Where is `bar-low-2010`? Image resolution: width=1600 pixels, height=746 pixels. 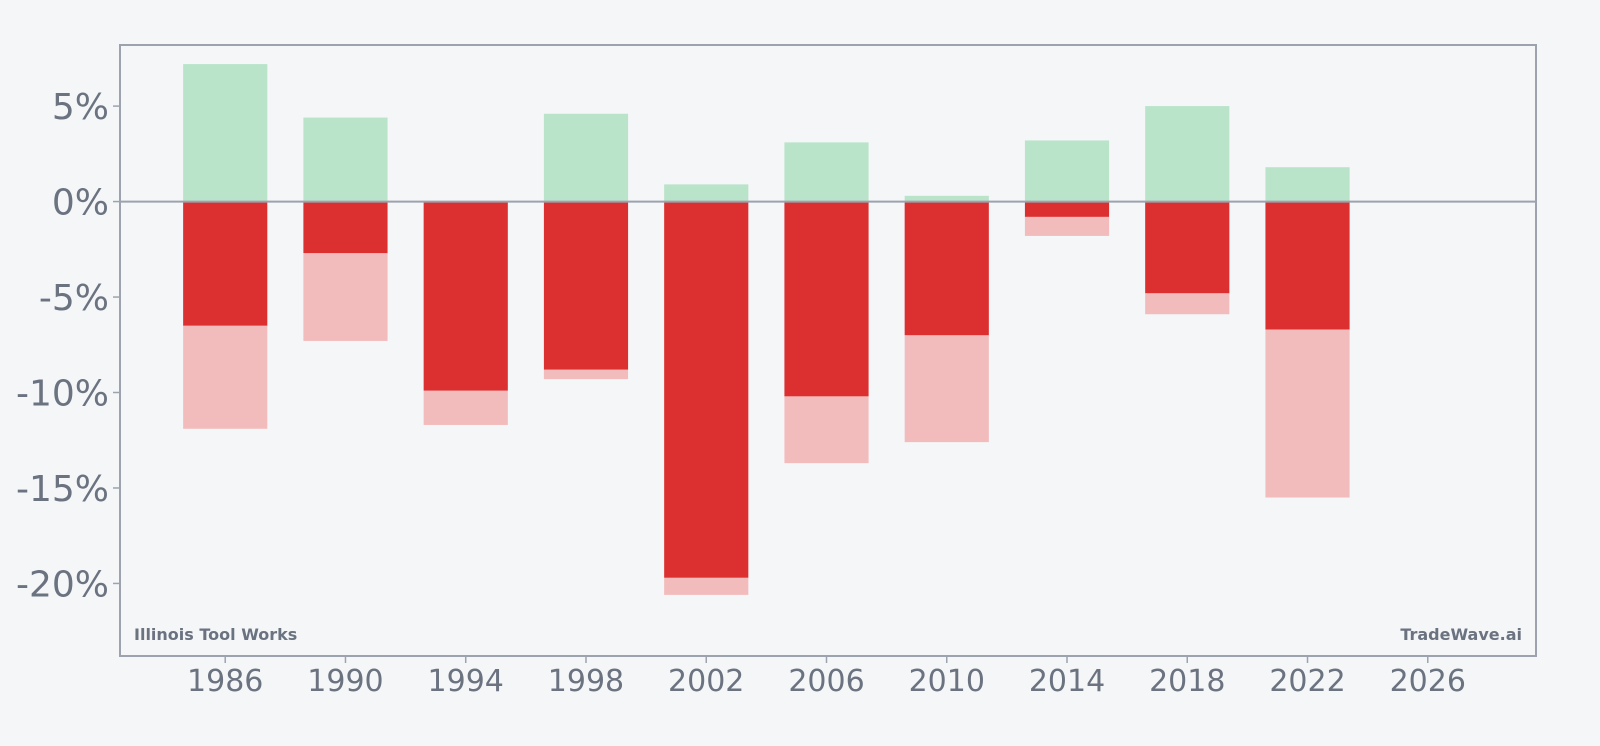 bar-low-2010 is located at coordinates (946, 389).